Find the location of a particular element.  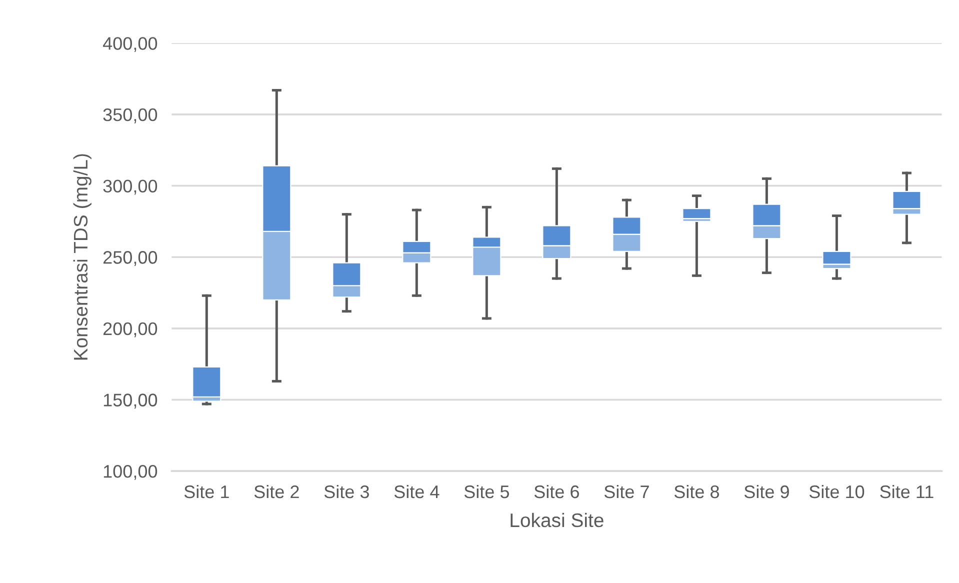

x-tick-label: Site 10 is located at coordinates (836, 491).